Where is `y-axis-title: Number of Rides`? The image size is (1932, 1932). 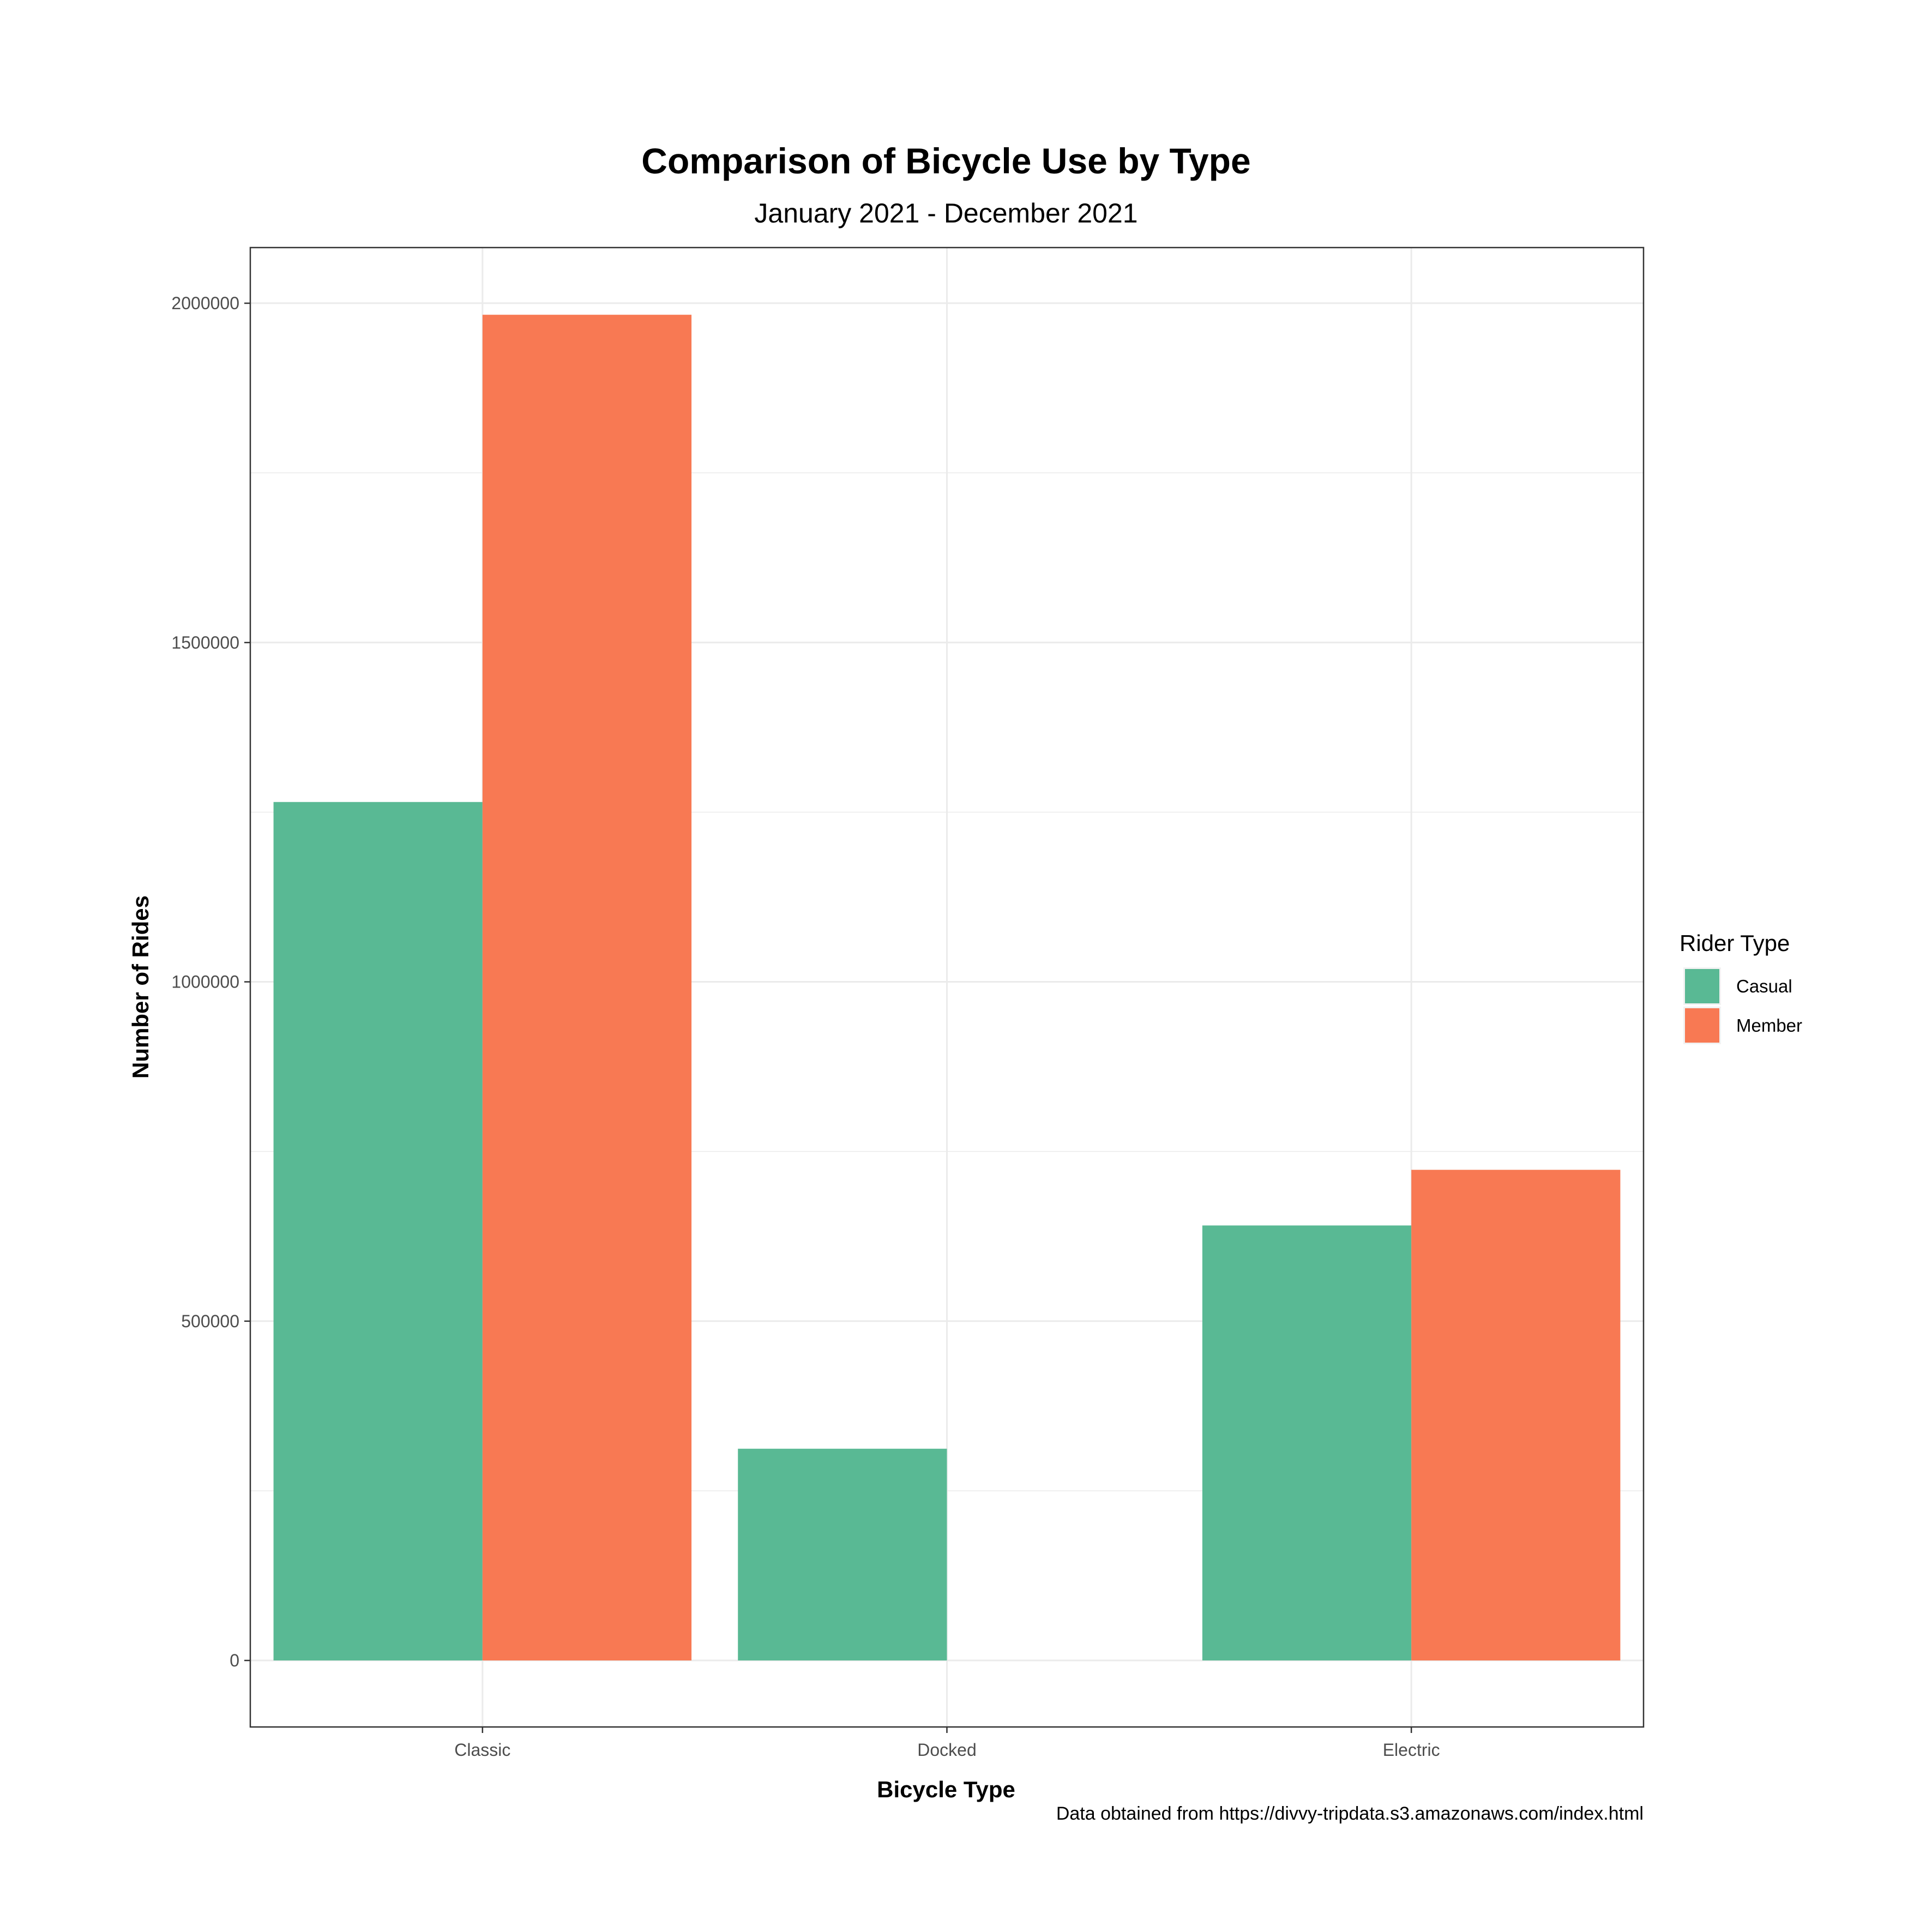
y-axis-title: Number of Rides is located at coordinates (140, 987).